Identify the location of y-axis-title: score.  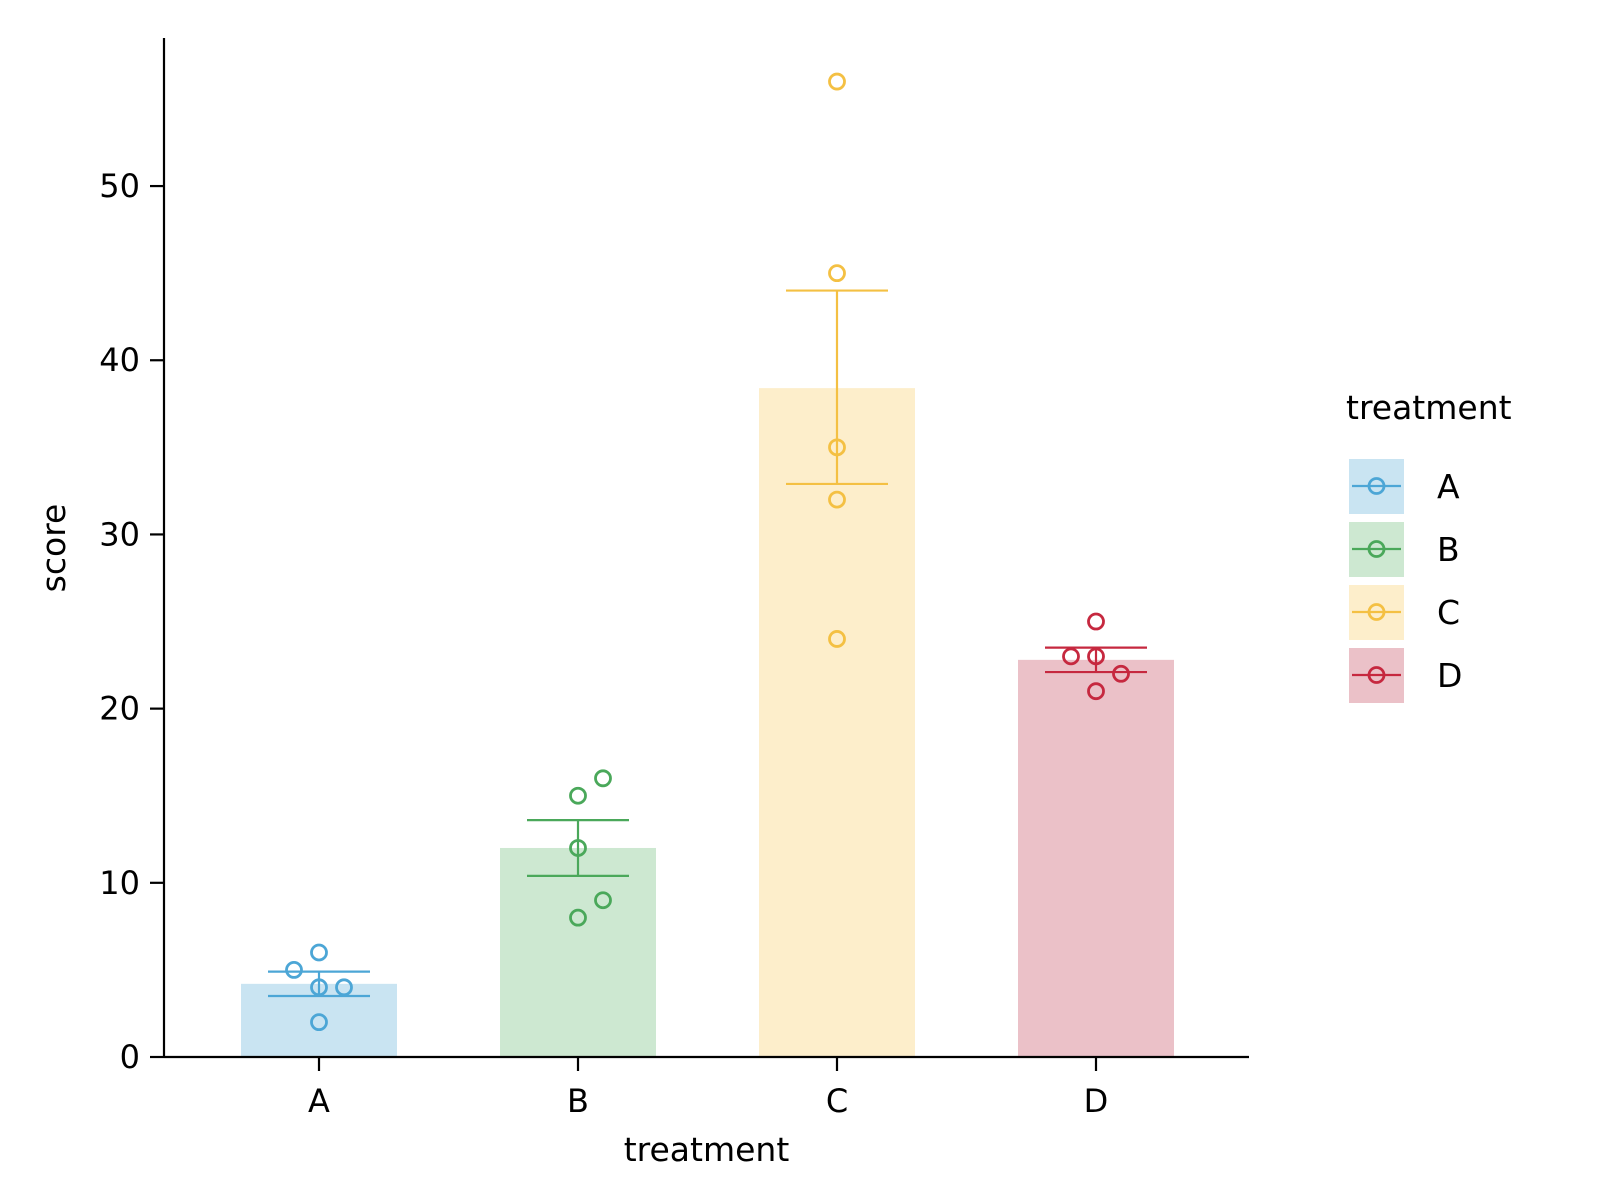
(53, 548).